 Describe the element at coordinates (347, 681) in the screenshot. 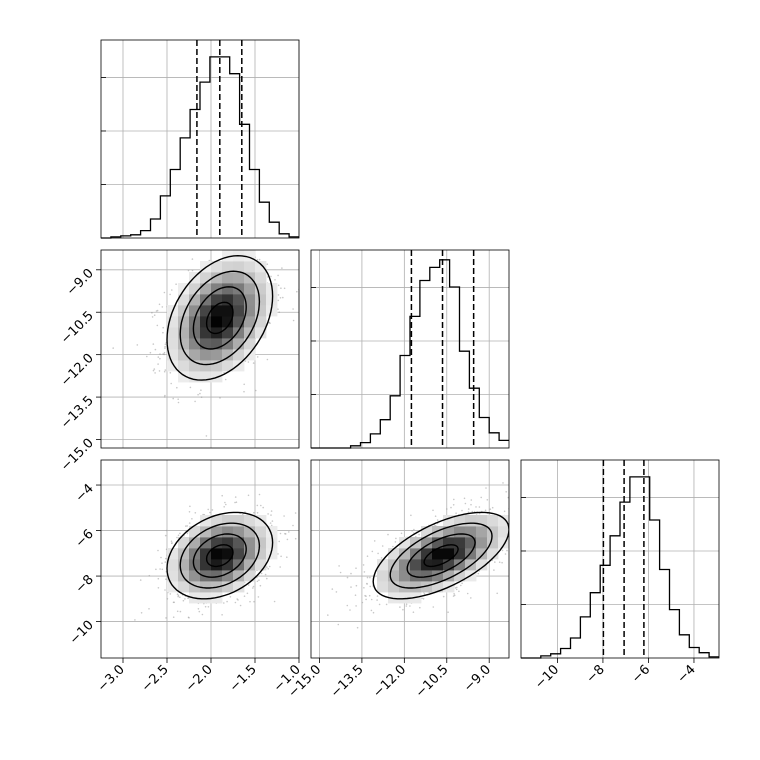

I see `x-tick-label-1-1: −13.5` at that location.